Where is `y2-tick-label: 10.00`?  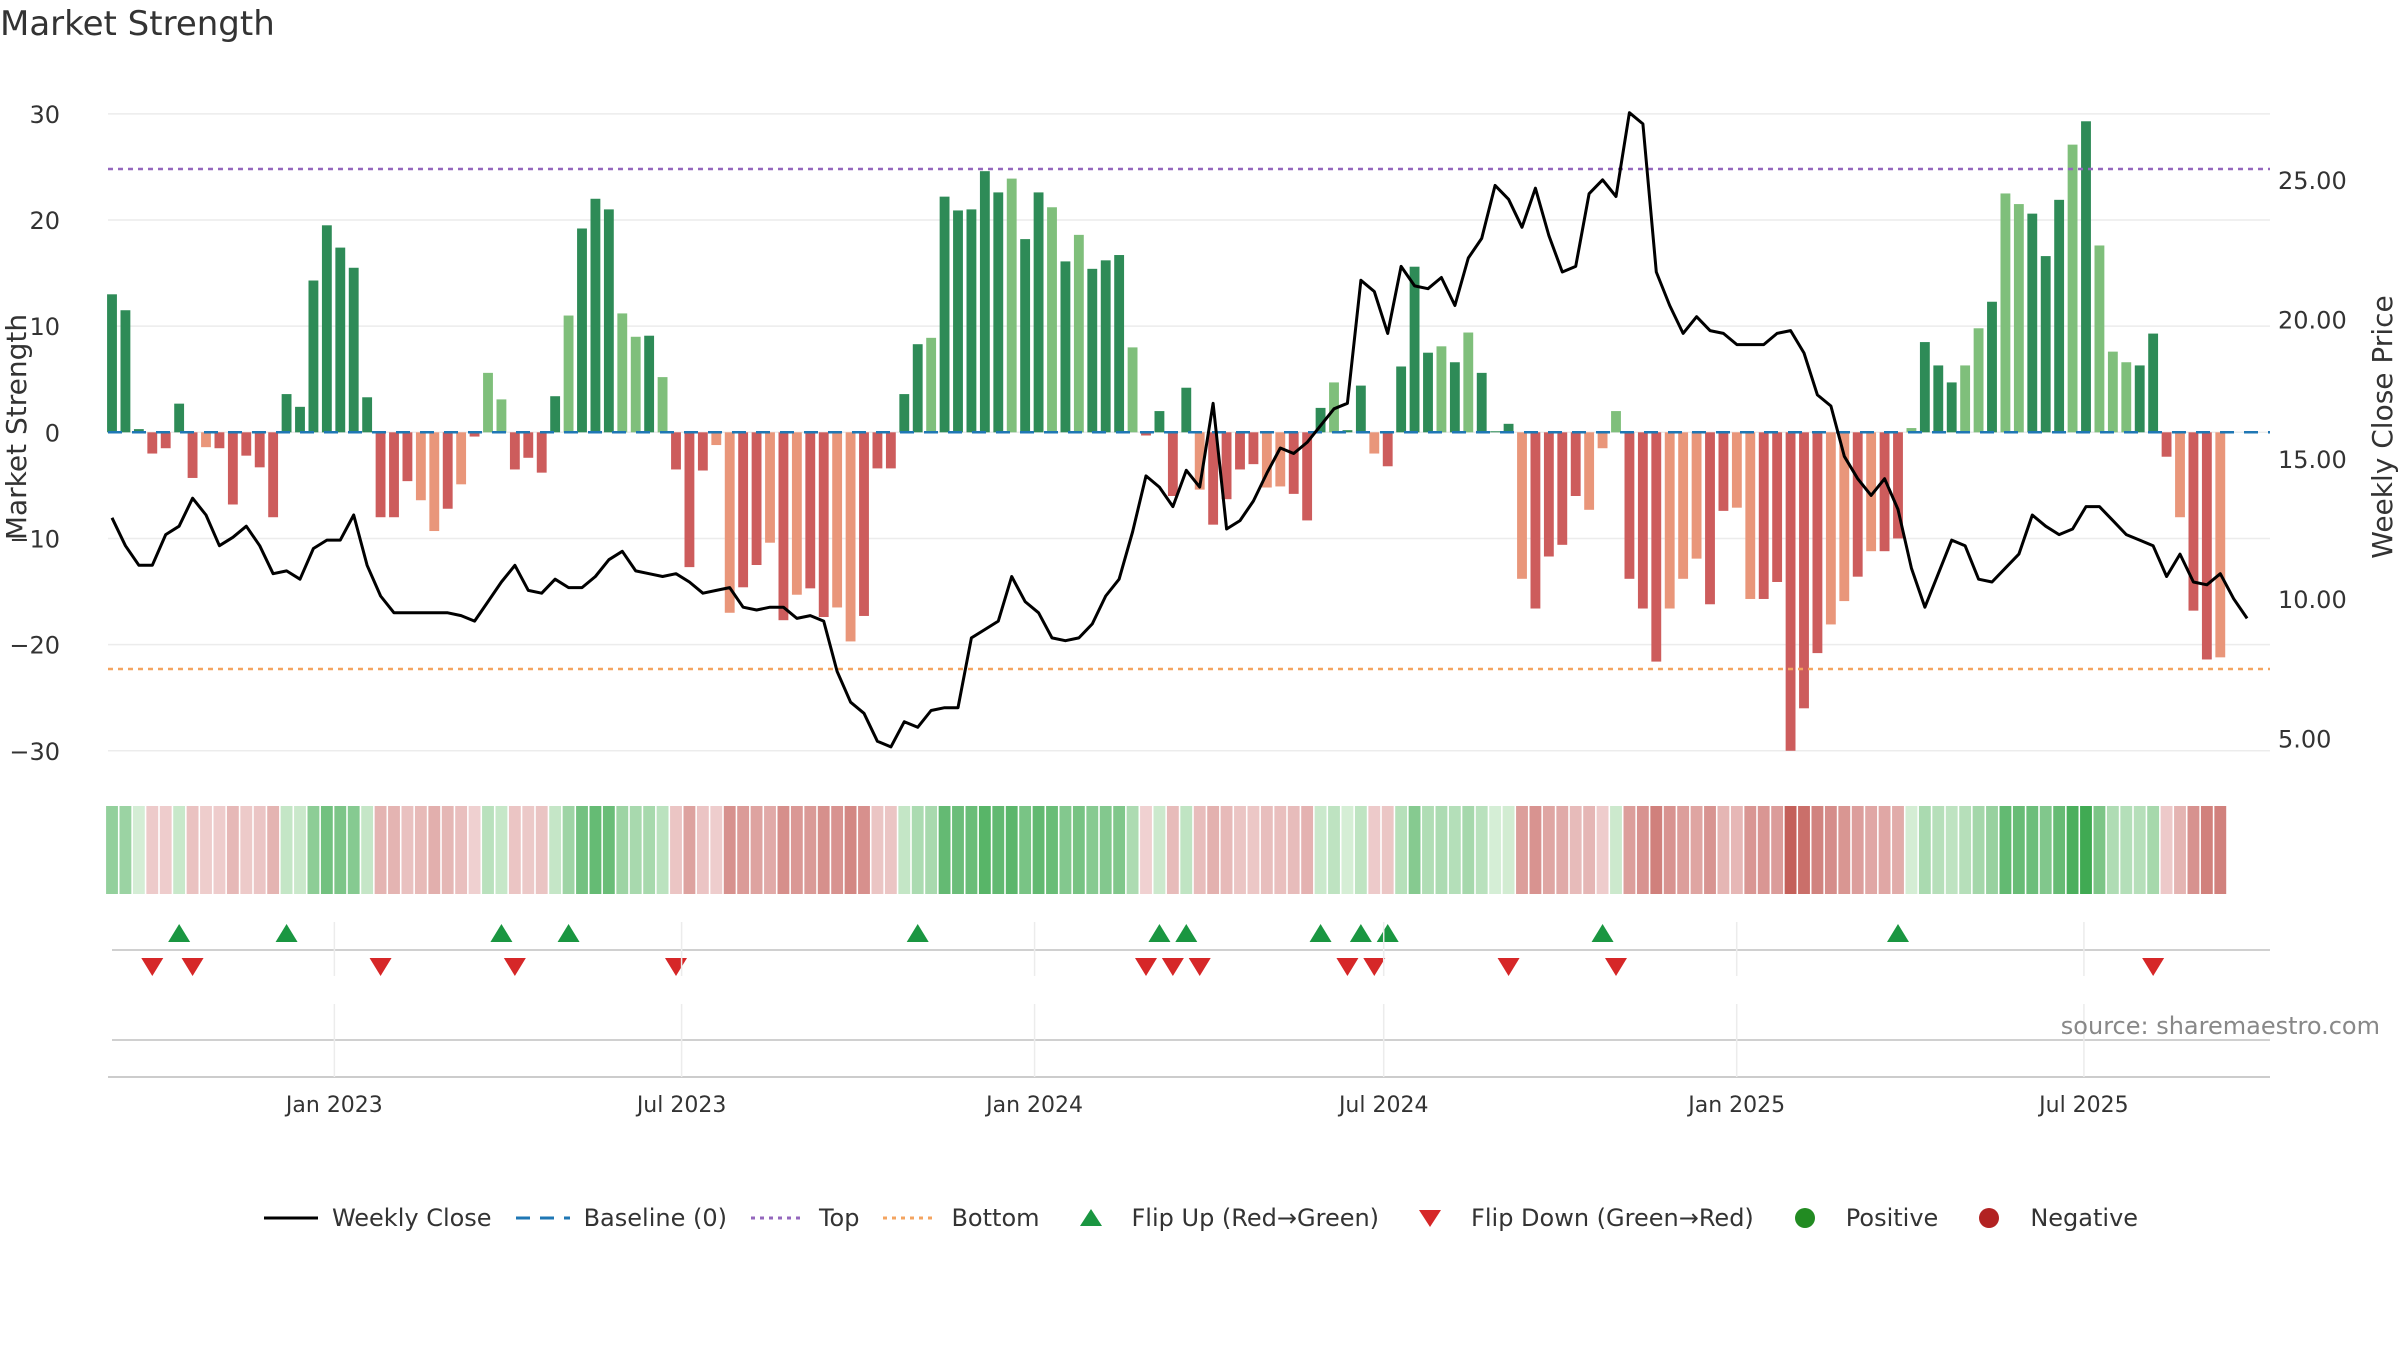
y2-tick-label: 10.00 is located at coordinates (2312, 600).